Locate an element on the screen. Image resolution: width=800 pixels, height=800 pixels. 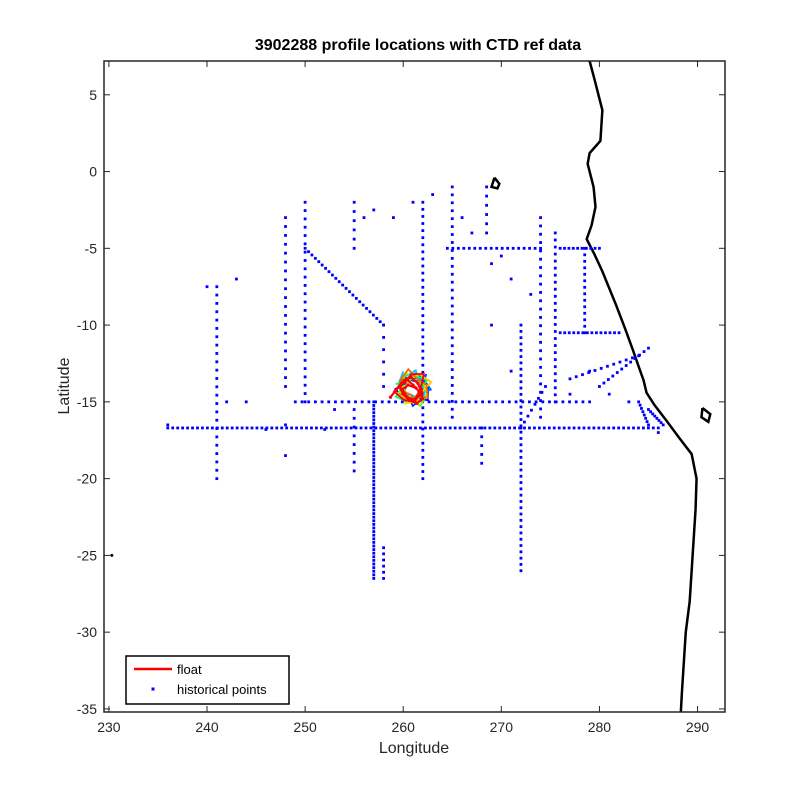
y-tick-label: 0 is located at coordinates (93, 172).